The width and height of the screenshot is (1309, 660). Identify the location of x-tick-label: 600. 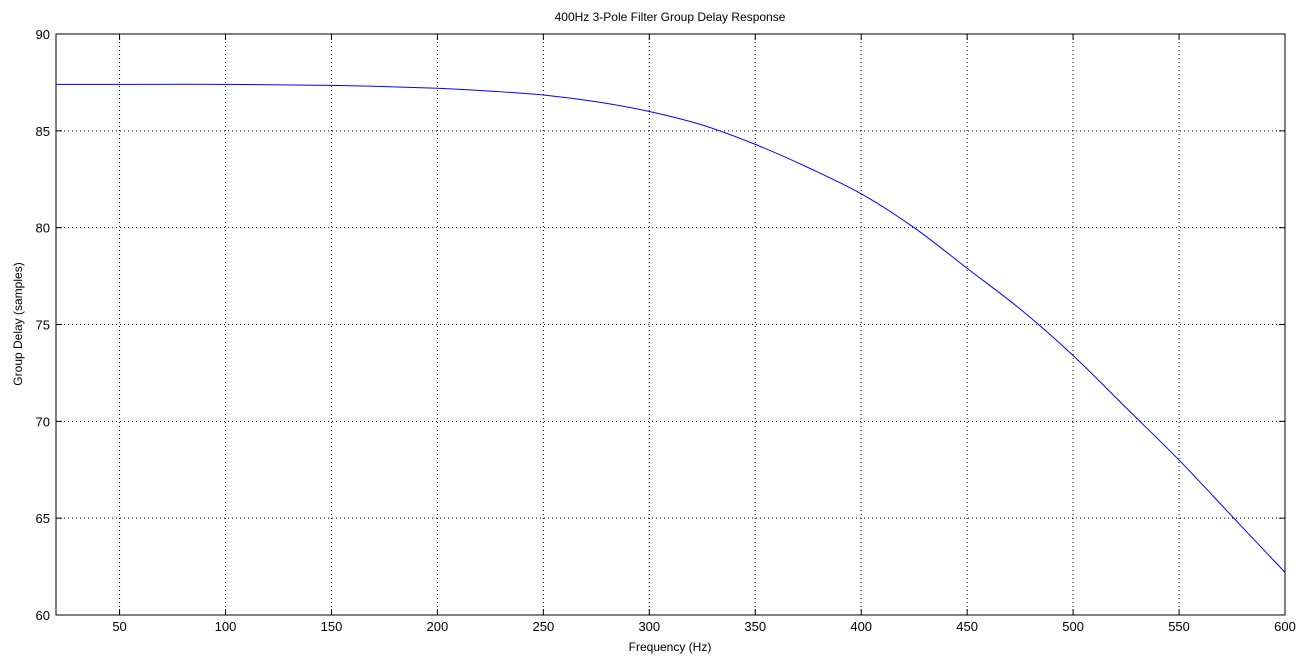
(1285, 626).